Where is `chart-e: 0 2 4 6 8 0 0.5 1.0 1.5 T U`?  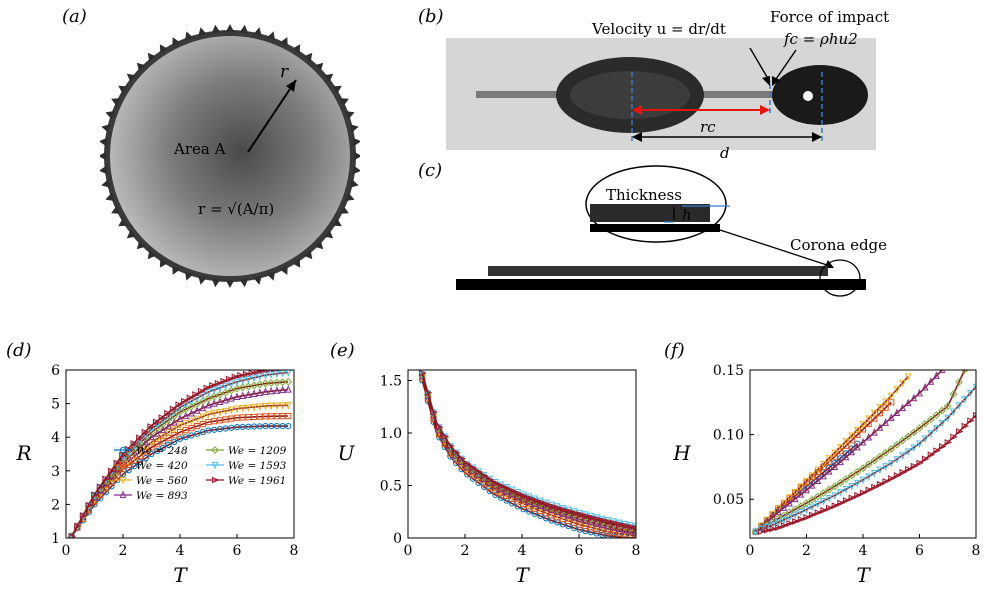 chart-e: 0 2 4 6 8 0 0.5 1.0 1.5 T U is located at coordinates (489, 478).